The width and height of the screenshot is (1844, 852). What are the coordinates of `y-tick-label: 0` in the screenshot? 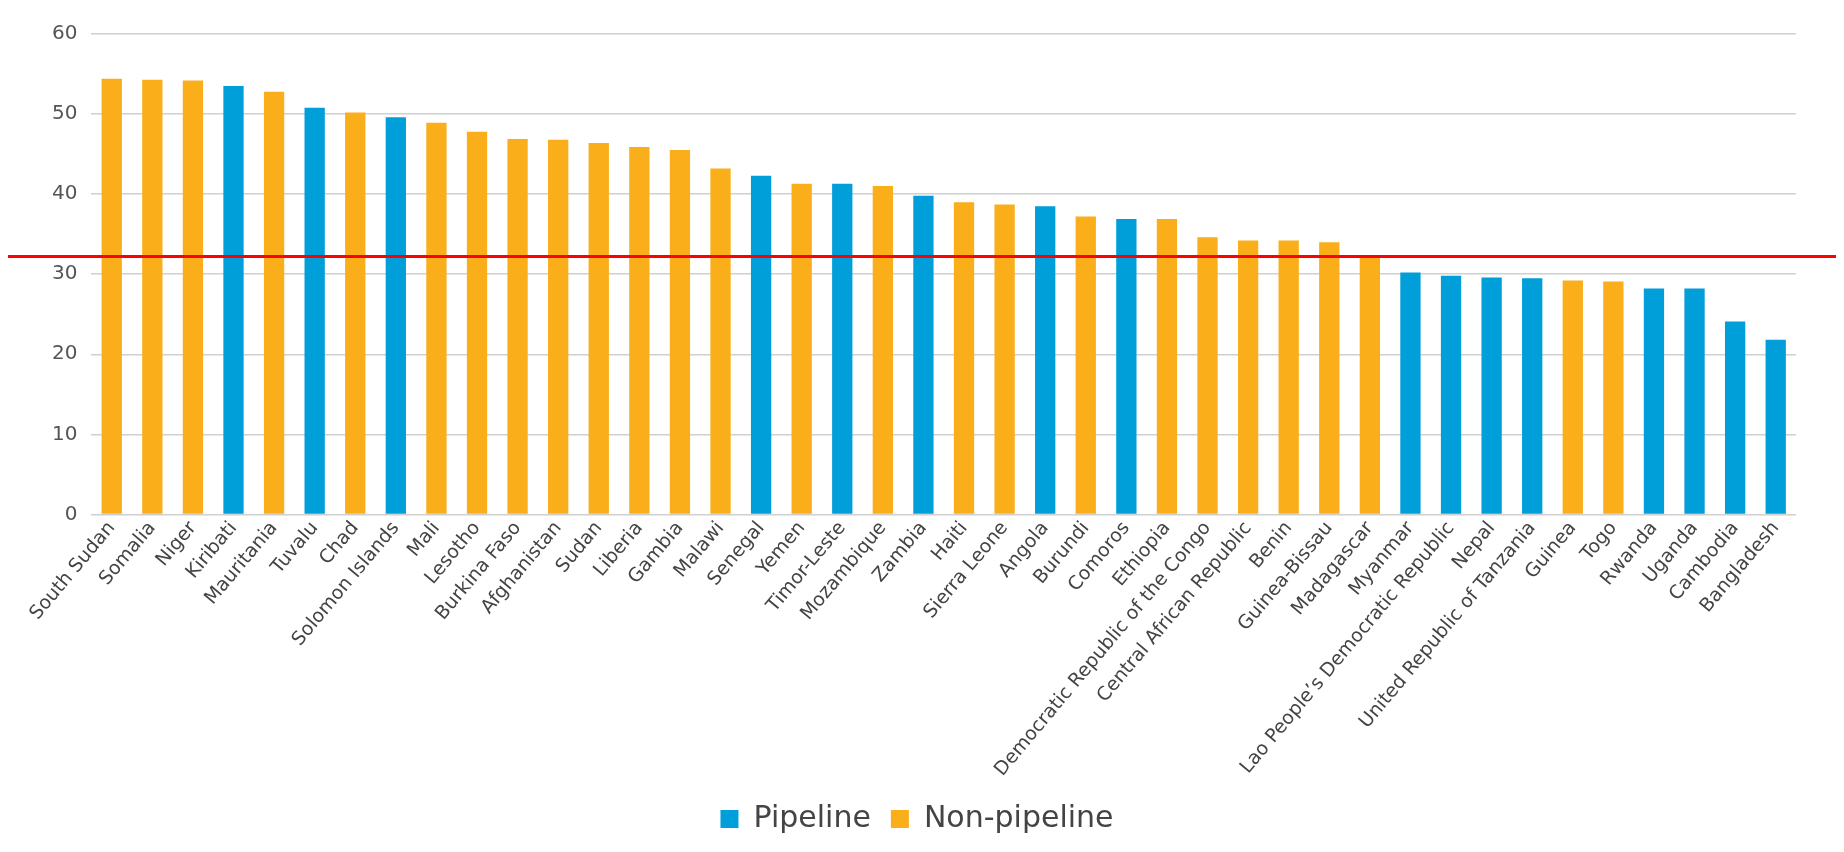 It's located at (71, 512).